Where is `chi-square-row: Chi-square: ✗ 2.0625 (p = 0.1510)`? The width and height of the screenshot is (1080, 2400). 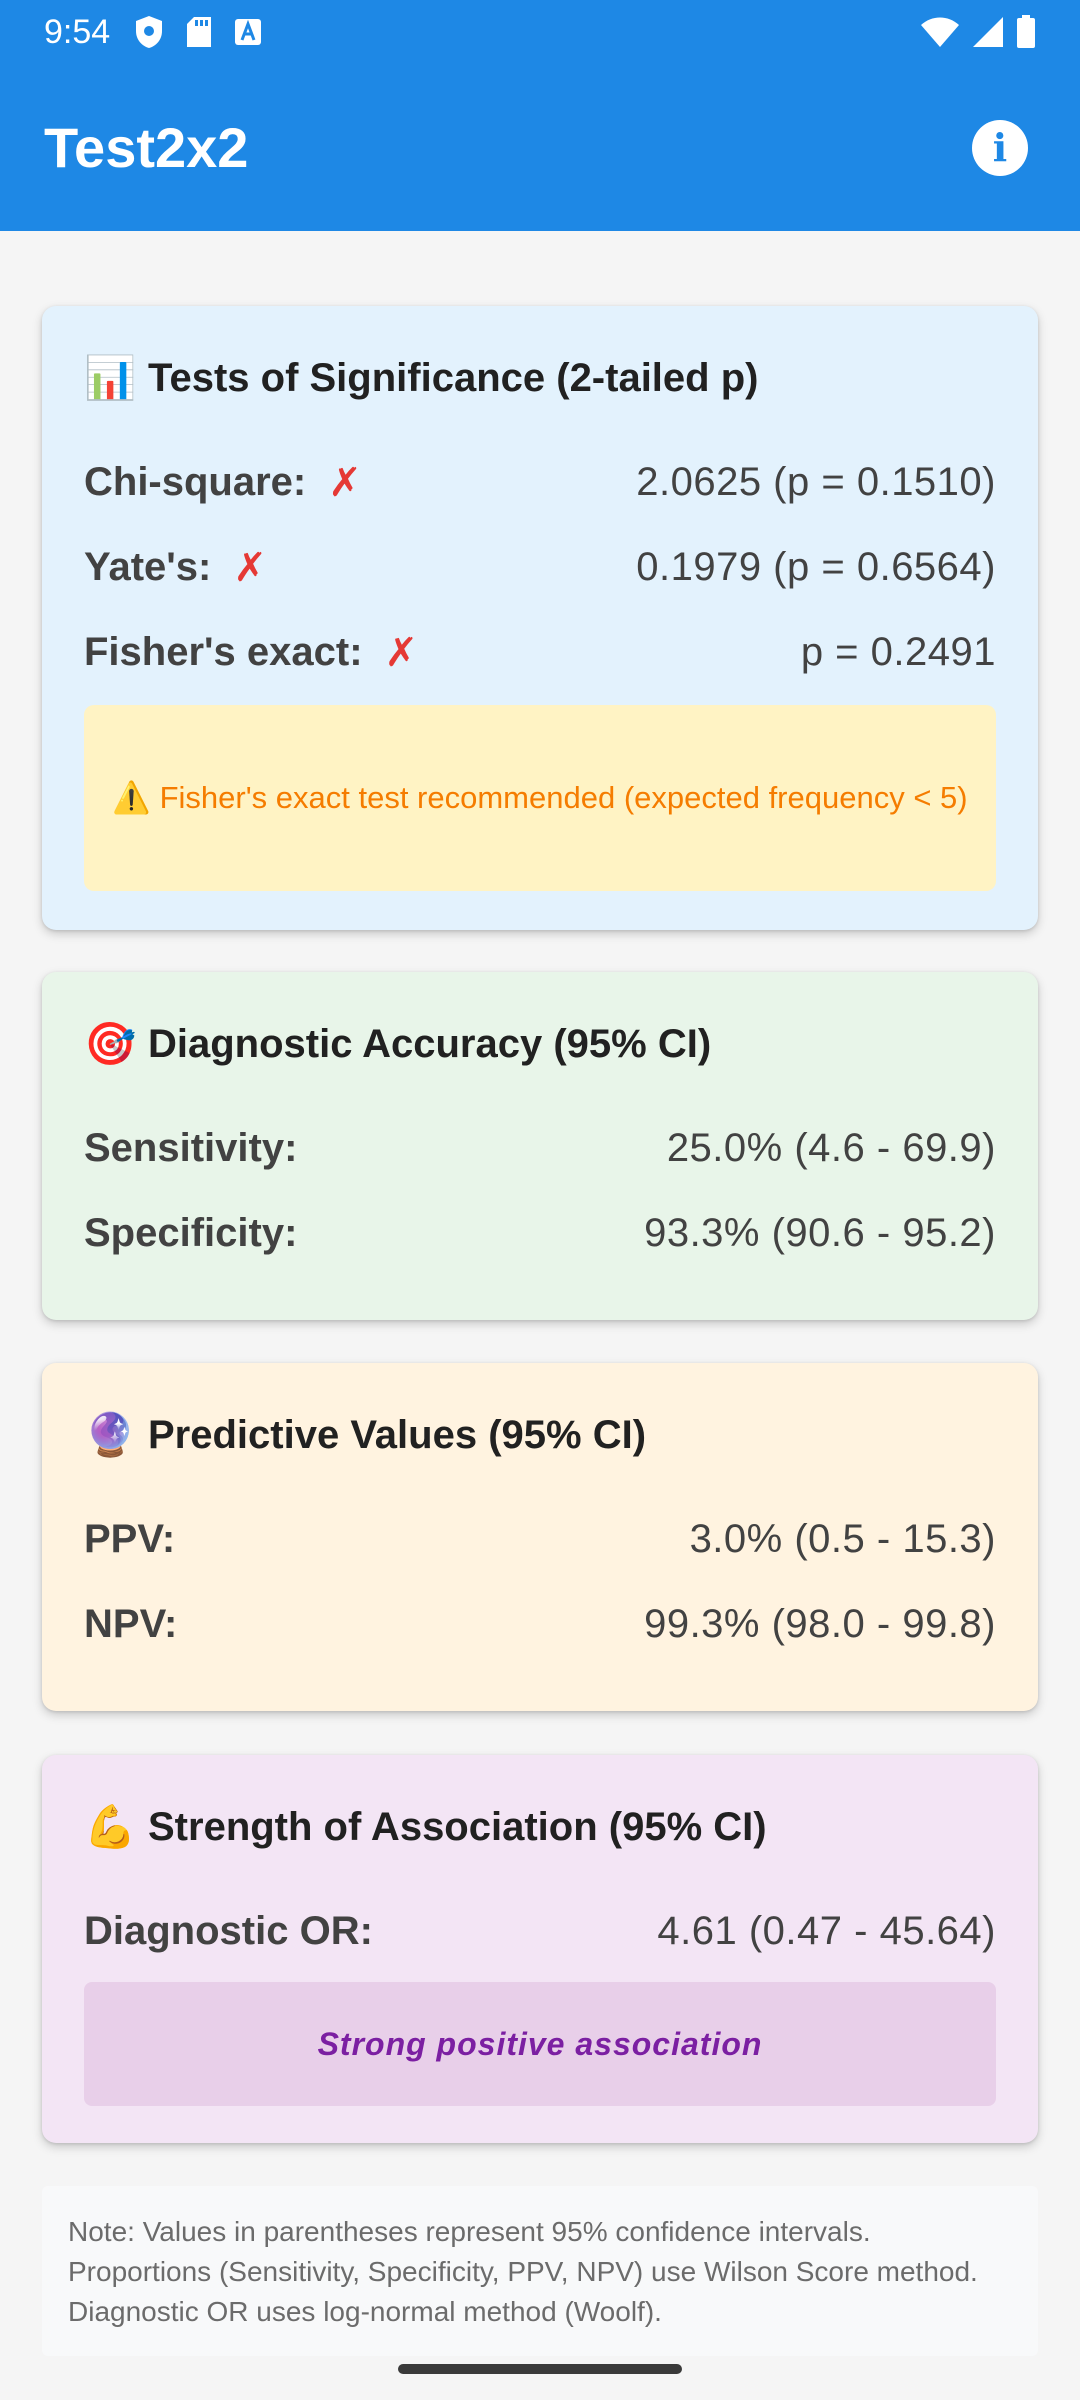
chi-square-row: Chi-square: ✗ 2.0625 (p = 0.1510) is located at coordinates (540, 482).